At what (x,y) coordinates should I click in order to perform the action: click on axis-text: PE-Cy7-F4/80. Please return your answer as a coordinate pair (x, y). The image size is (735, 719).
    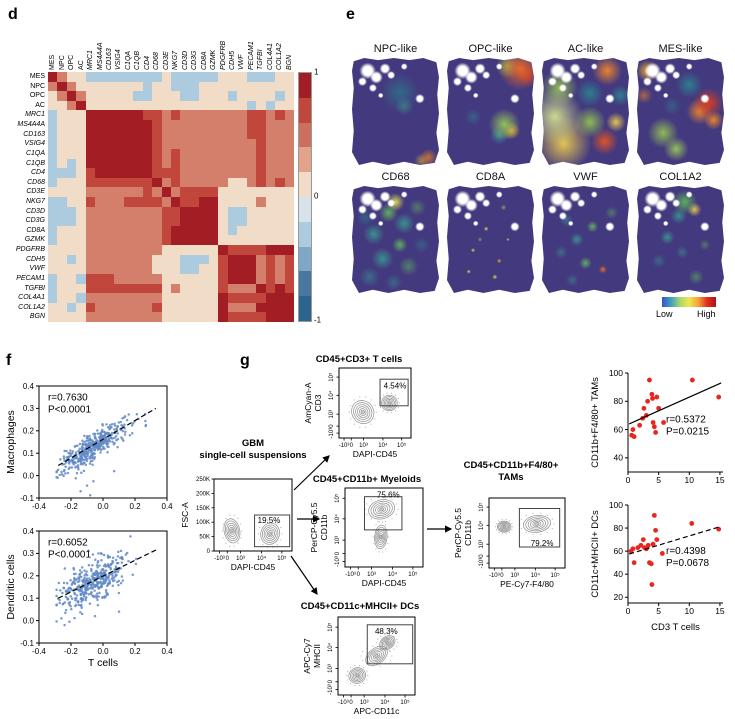
    Looking at the image, I should click on (527, 584).